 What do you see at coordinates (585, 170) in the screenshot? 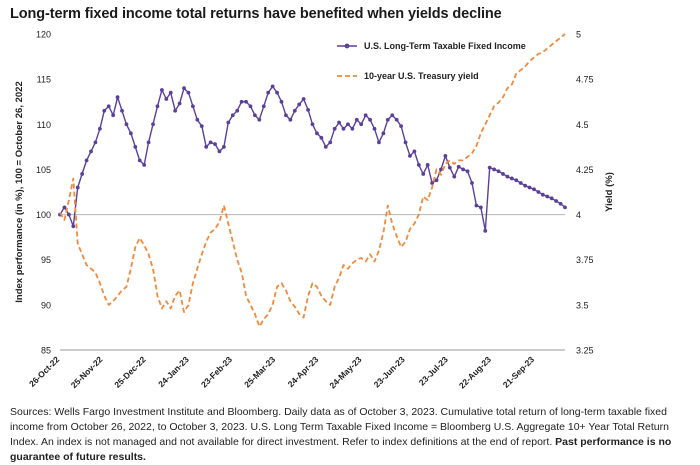
I see `y2-tick-label: 4.25` at bounding box center [585, 170].